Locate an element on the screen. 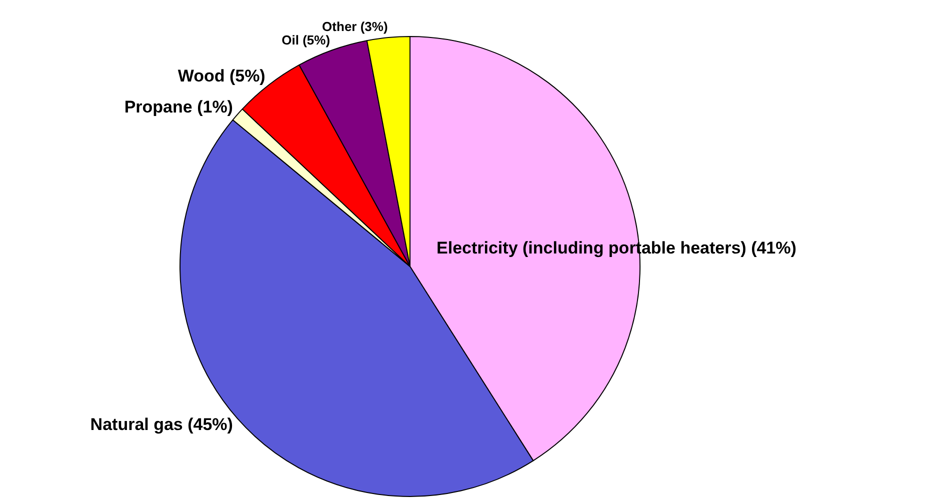  slice-label: Wood (5%) is located at coordinates (222, 76).